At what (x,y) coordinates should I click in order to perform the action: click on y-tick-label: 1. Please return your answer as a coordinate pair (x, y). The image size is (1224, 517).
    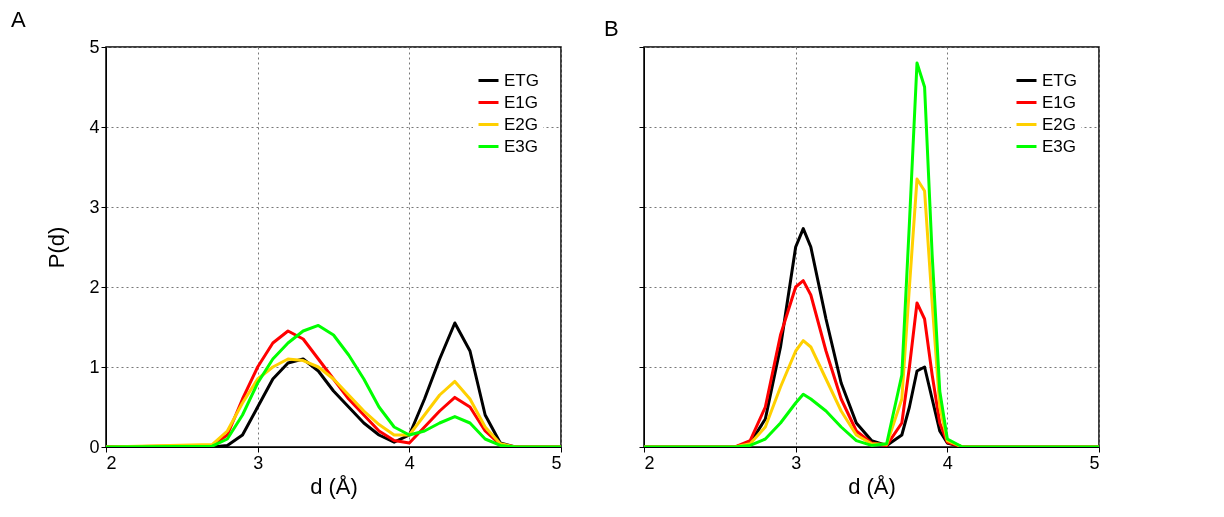
    Looking at the image, I should click on (94, 366).